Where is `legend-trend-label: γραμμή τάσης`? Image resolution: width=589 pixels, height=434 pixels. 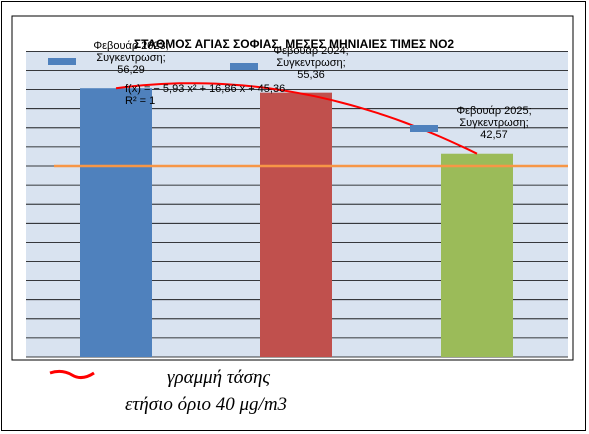
legend-trend-label: γραμμή τάσης is located at coordinates (219, 377).